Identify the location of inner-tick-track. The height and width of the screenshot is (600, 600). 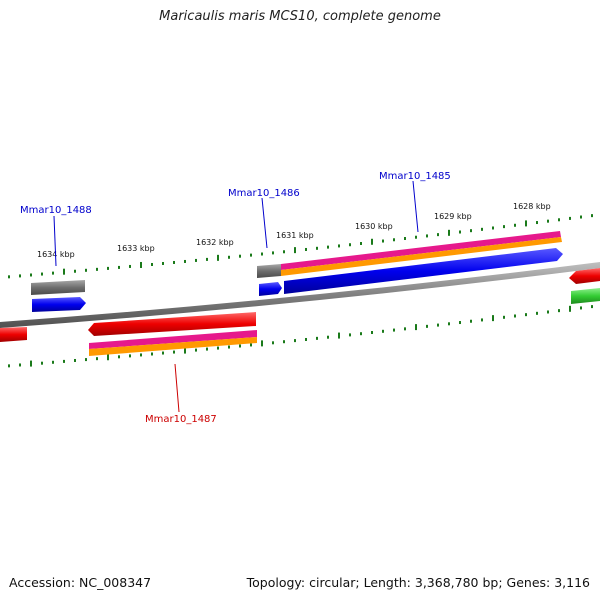
(300, 336).